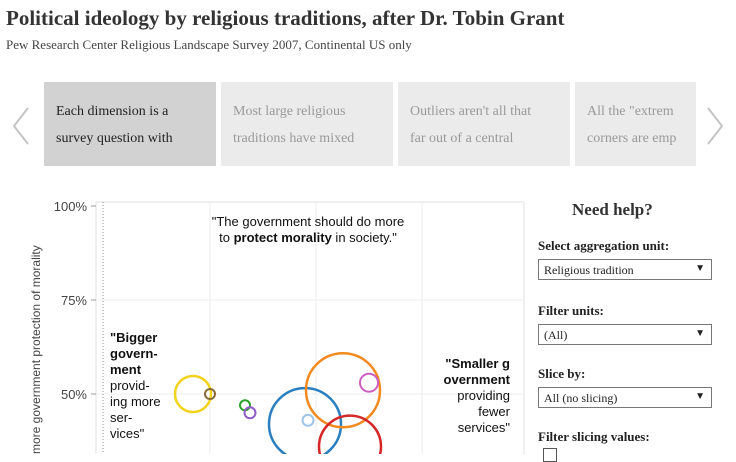 Image resolution: width=736 pixels, height=462 pixels. I want to click on card-line: far out of a central, so click(462, 138).